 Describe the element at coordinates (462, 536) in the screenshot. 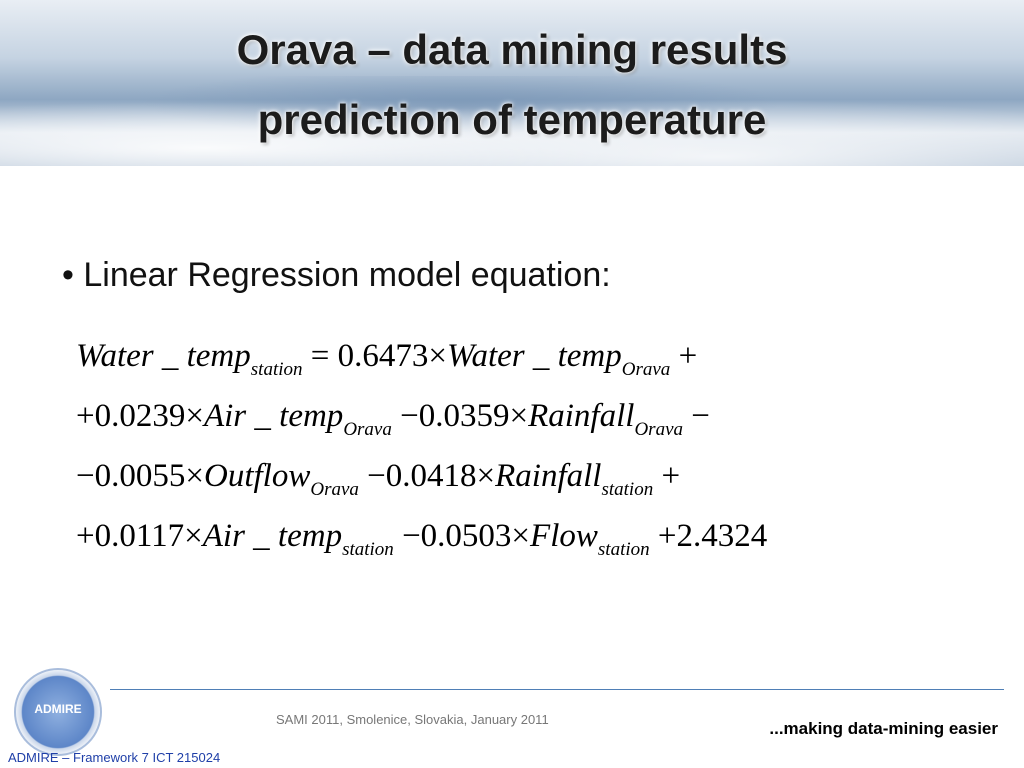

I see `term: −0.0503×` at that location.